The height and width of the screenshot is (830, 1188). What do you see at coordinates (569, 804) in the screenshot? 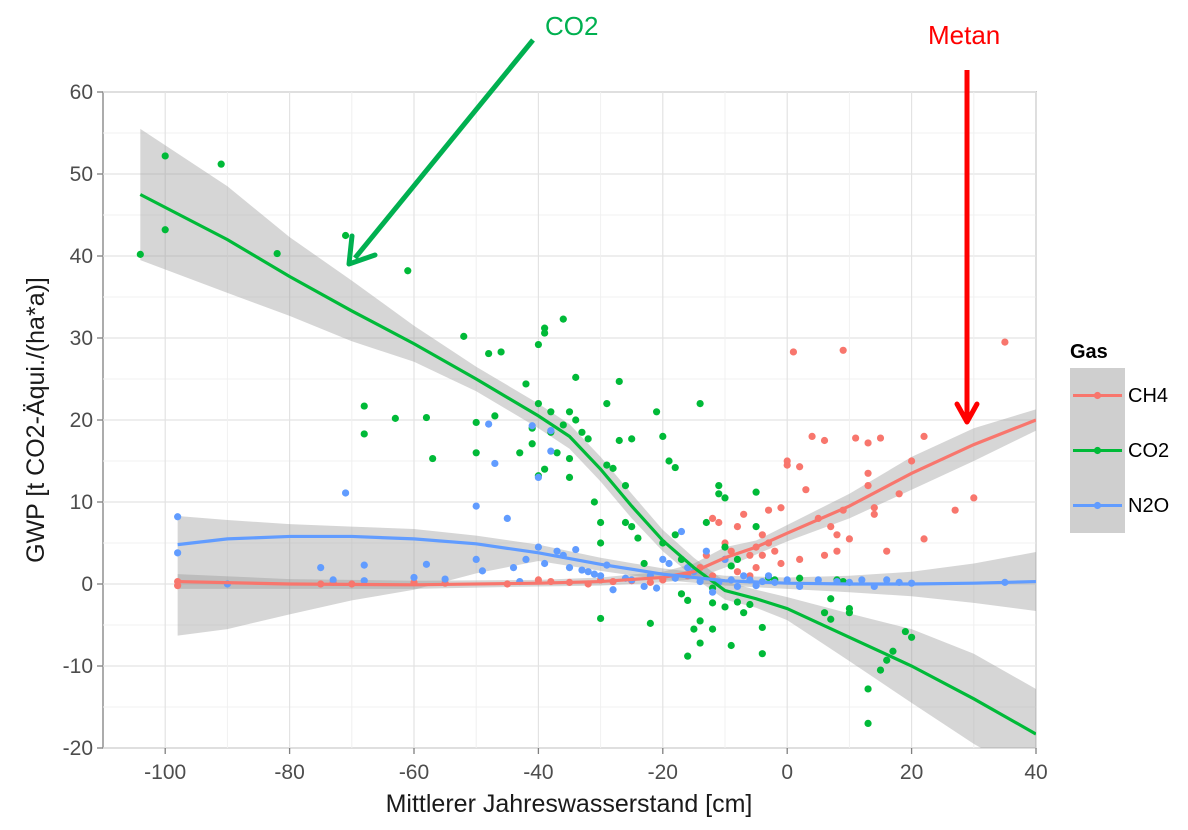
I see `x-axis-title: Mittlerer Jahreswasserstand [cm]` at bounding box center [569, 804].